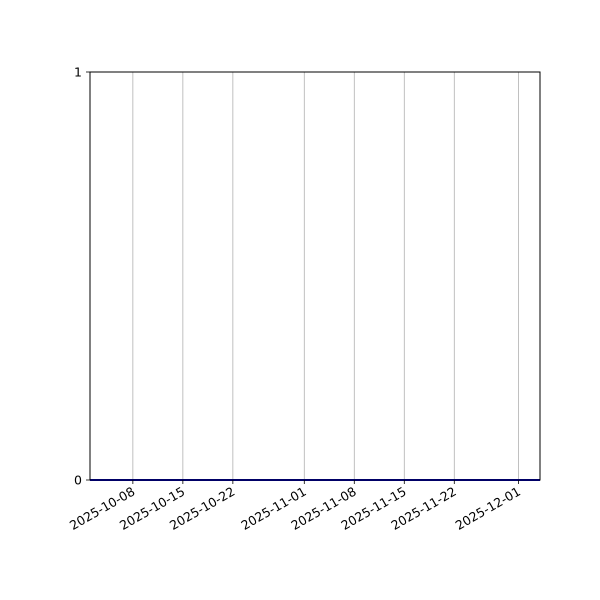 The width and height of the screenshot is (600, 600). I want to click on y-axis: 01, so click(82, 276).